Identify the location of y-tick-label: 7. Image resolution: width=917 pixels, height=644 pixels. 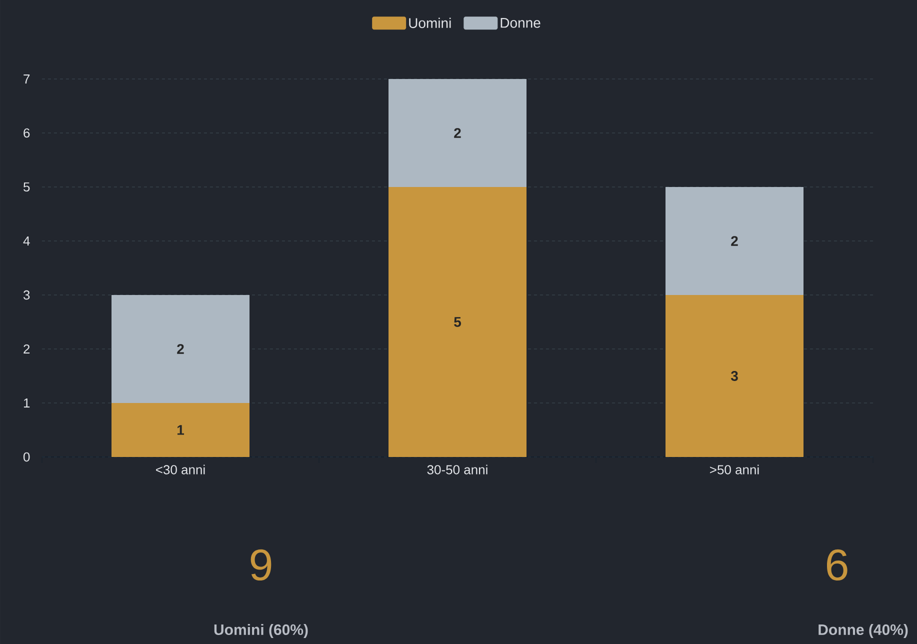
(27, 79).